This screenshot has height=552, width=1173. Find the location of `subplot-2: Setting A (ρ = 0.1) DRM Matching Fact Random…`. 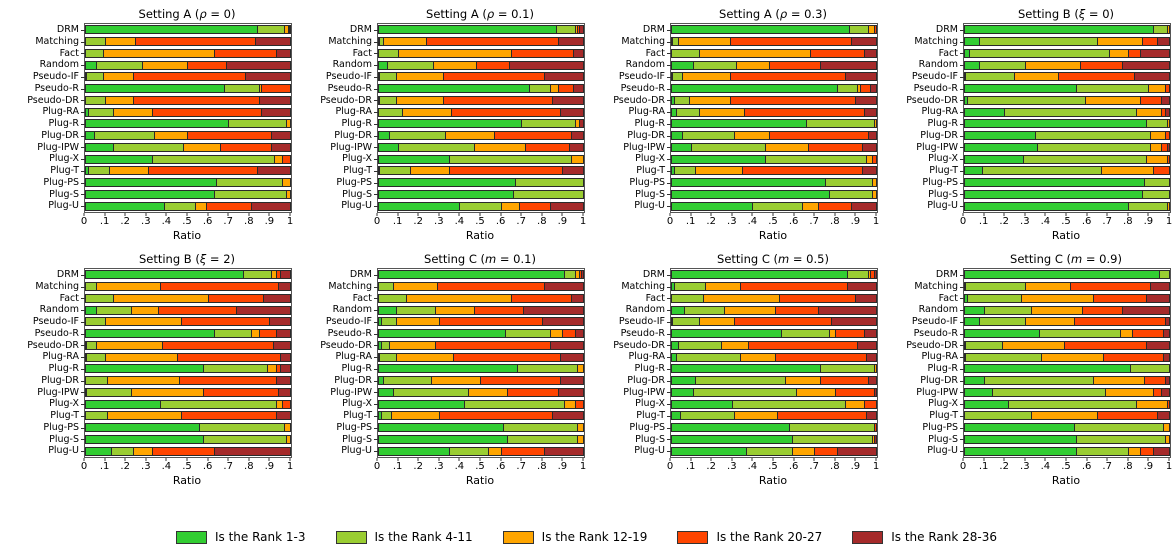

subplot-2: Setting A (ρ = 0.1) DRM Matching Fact Random… is located at coordinates (439, 124).